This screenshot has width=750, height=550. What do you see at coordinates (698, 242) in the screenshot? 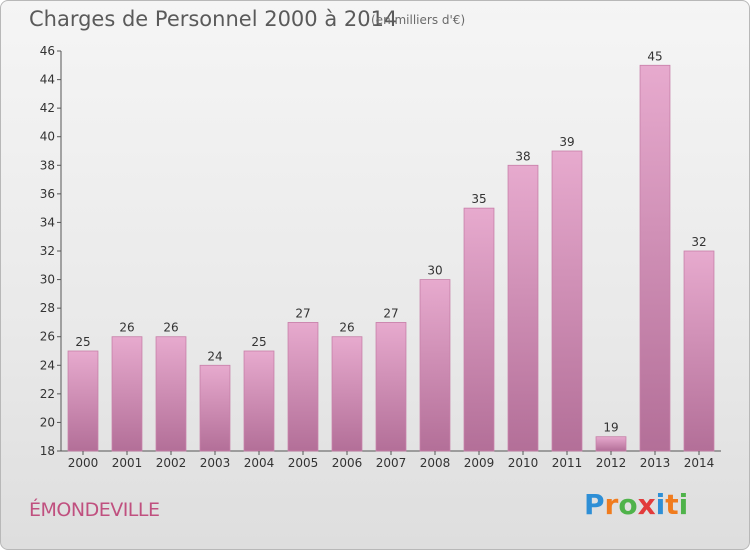
I see `bar-value-label: 32` at bounding box center [698, 242].